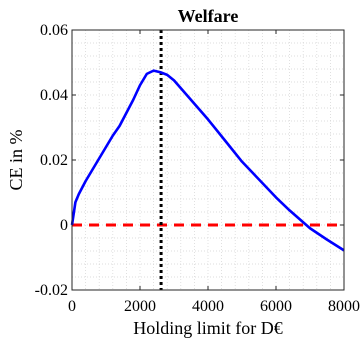 The image size is (363, 340). Describe the element at coordinates (54, 95) in the screenshot. I see `y-tick-label: 0.04` at that location.